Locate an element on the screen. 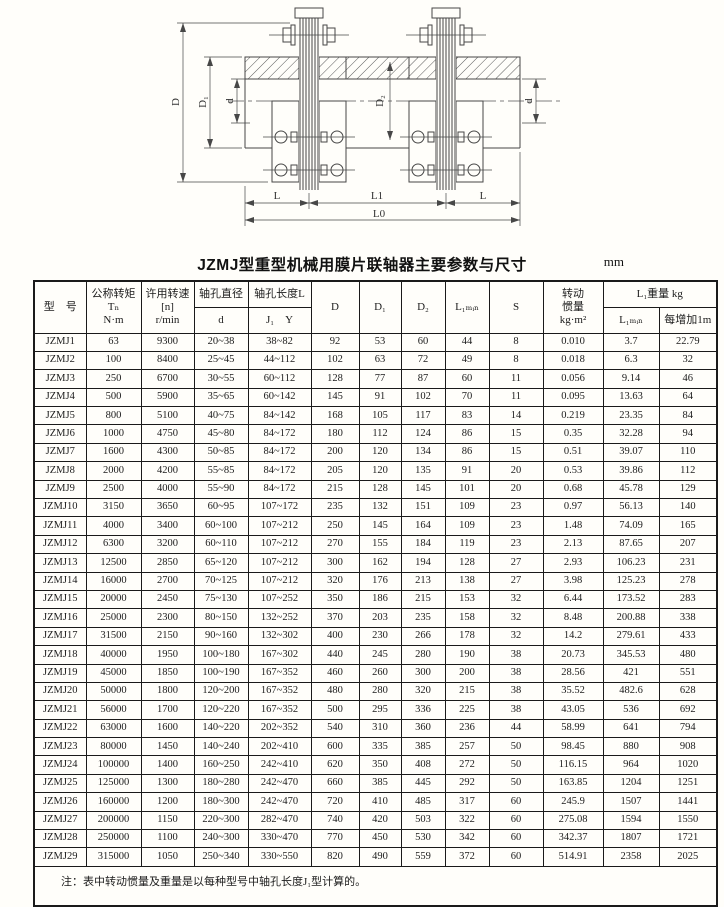  value-cell: 330~550 is located at coordinates (279, 857).